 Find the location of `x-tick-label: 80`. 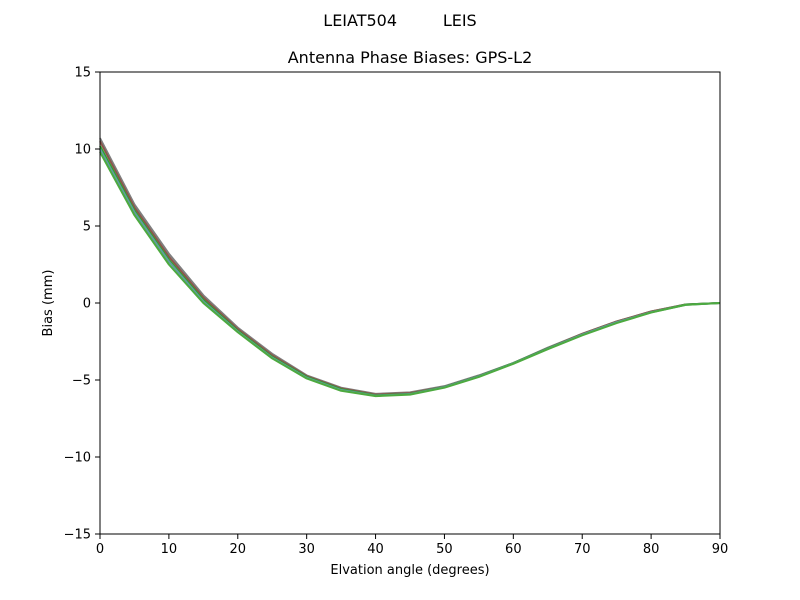

x-tick-label: 80 is located at coordinates (651, 549).